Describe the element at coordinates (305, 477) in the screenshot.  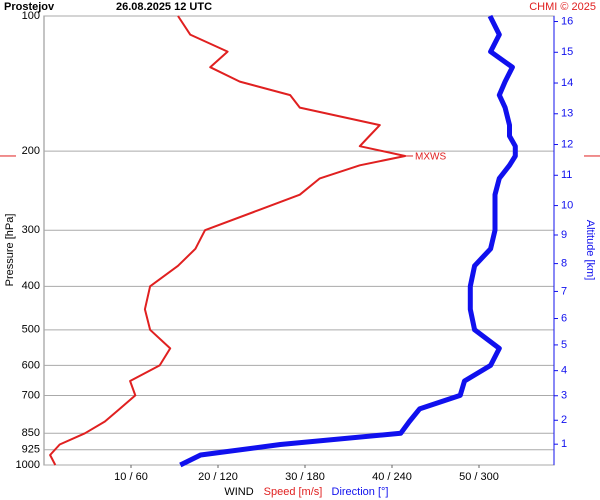
I see `x-tick-label: 30 / 180` at that location.